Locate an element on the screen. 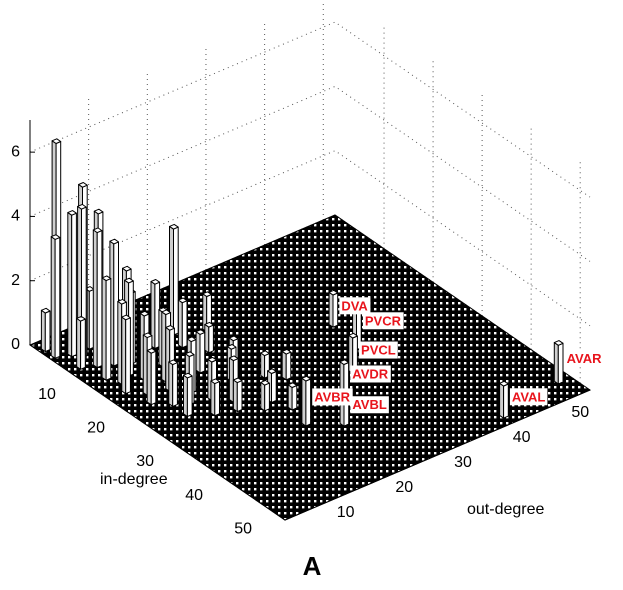 The height and width of the screenshot is (590, 623). bar-label: AVBR is located at coordinates (332, 396).